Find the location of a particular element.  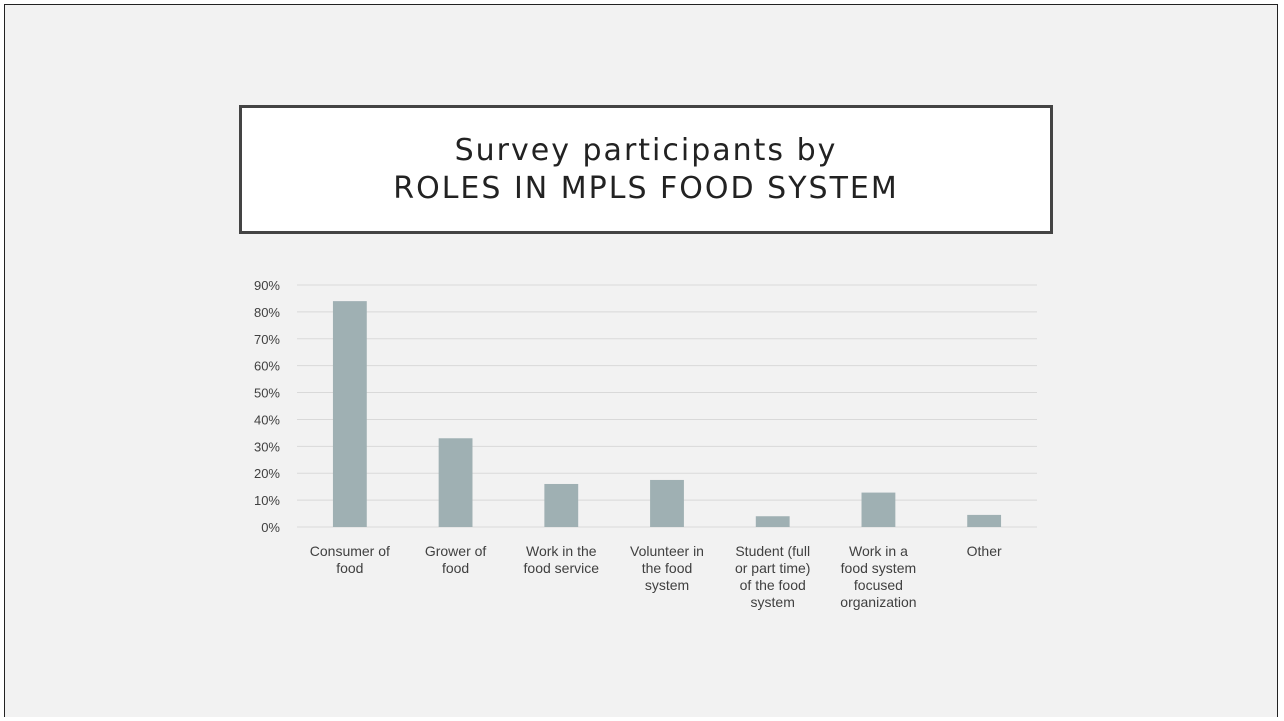

x-category-label: Work in a food system focused organization is located at coordinates (878, 576).